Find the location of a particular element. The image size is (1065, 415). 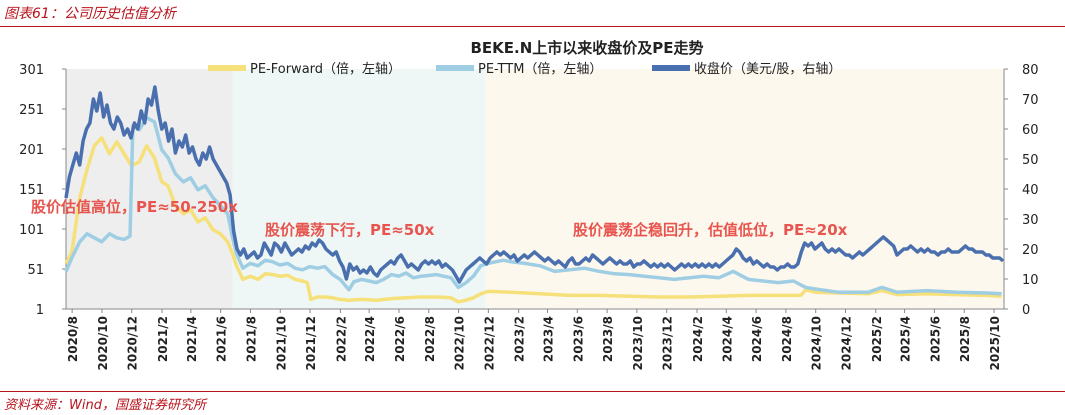

x-tick-label: 2022/4 is located at coordinates (370, 339).